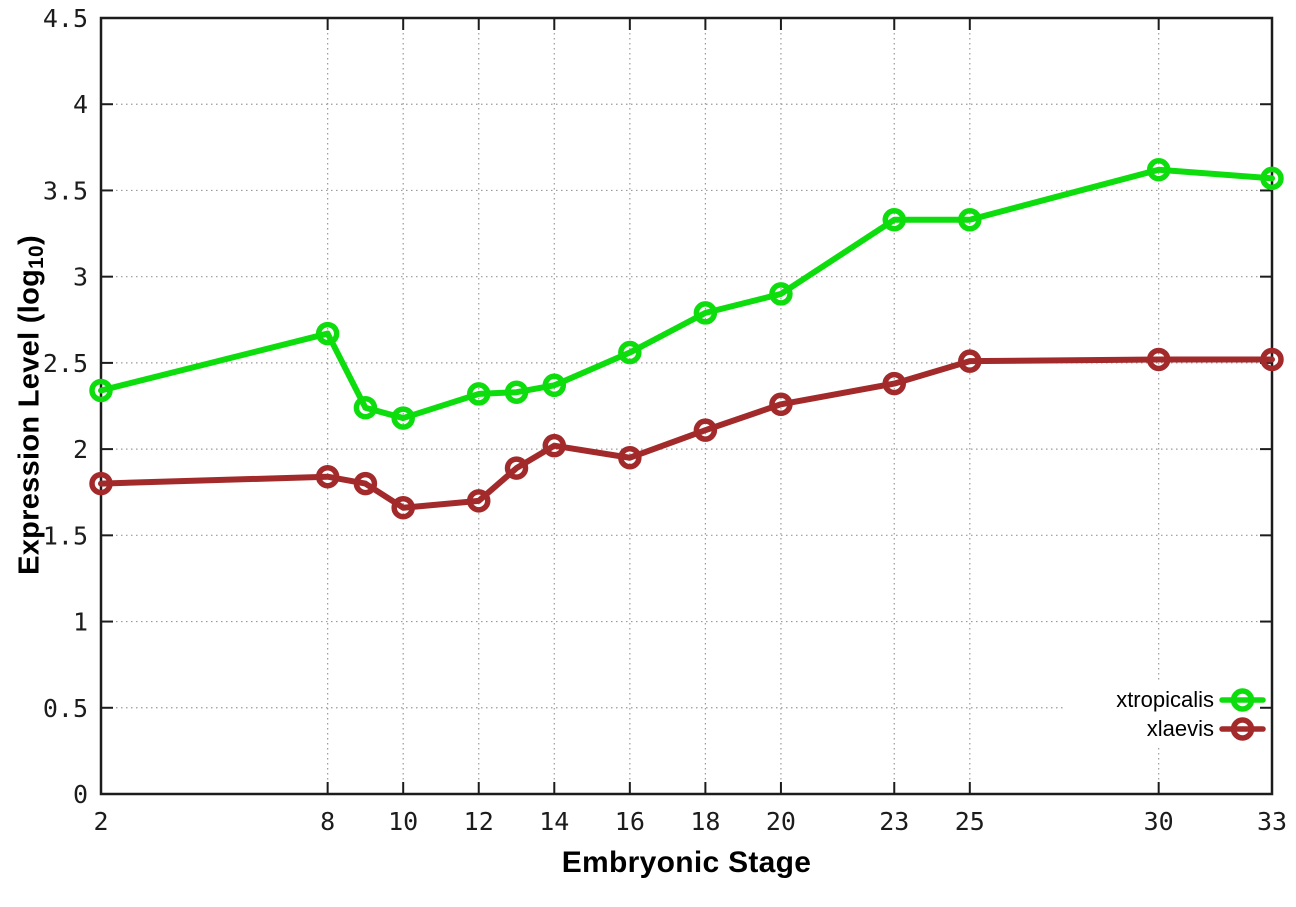 This screenshot has width=1296, height=907. Describe the element at coordinates (37, 257) in the screenshot. I see `y-axis-title-subscript: 10` at that location.